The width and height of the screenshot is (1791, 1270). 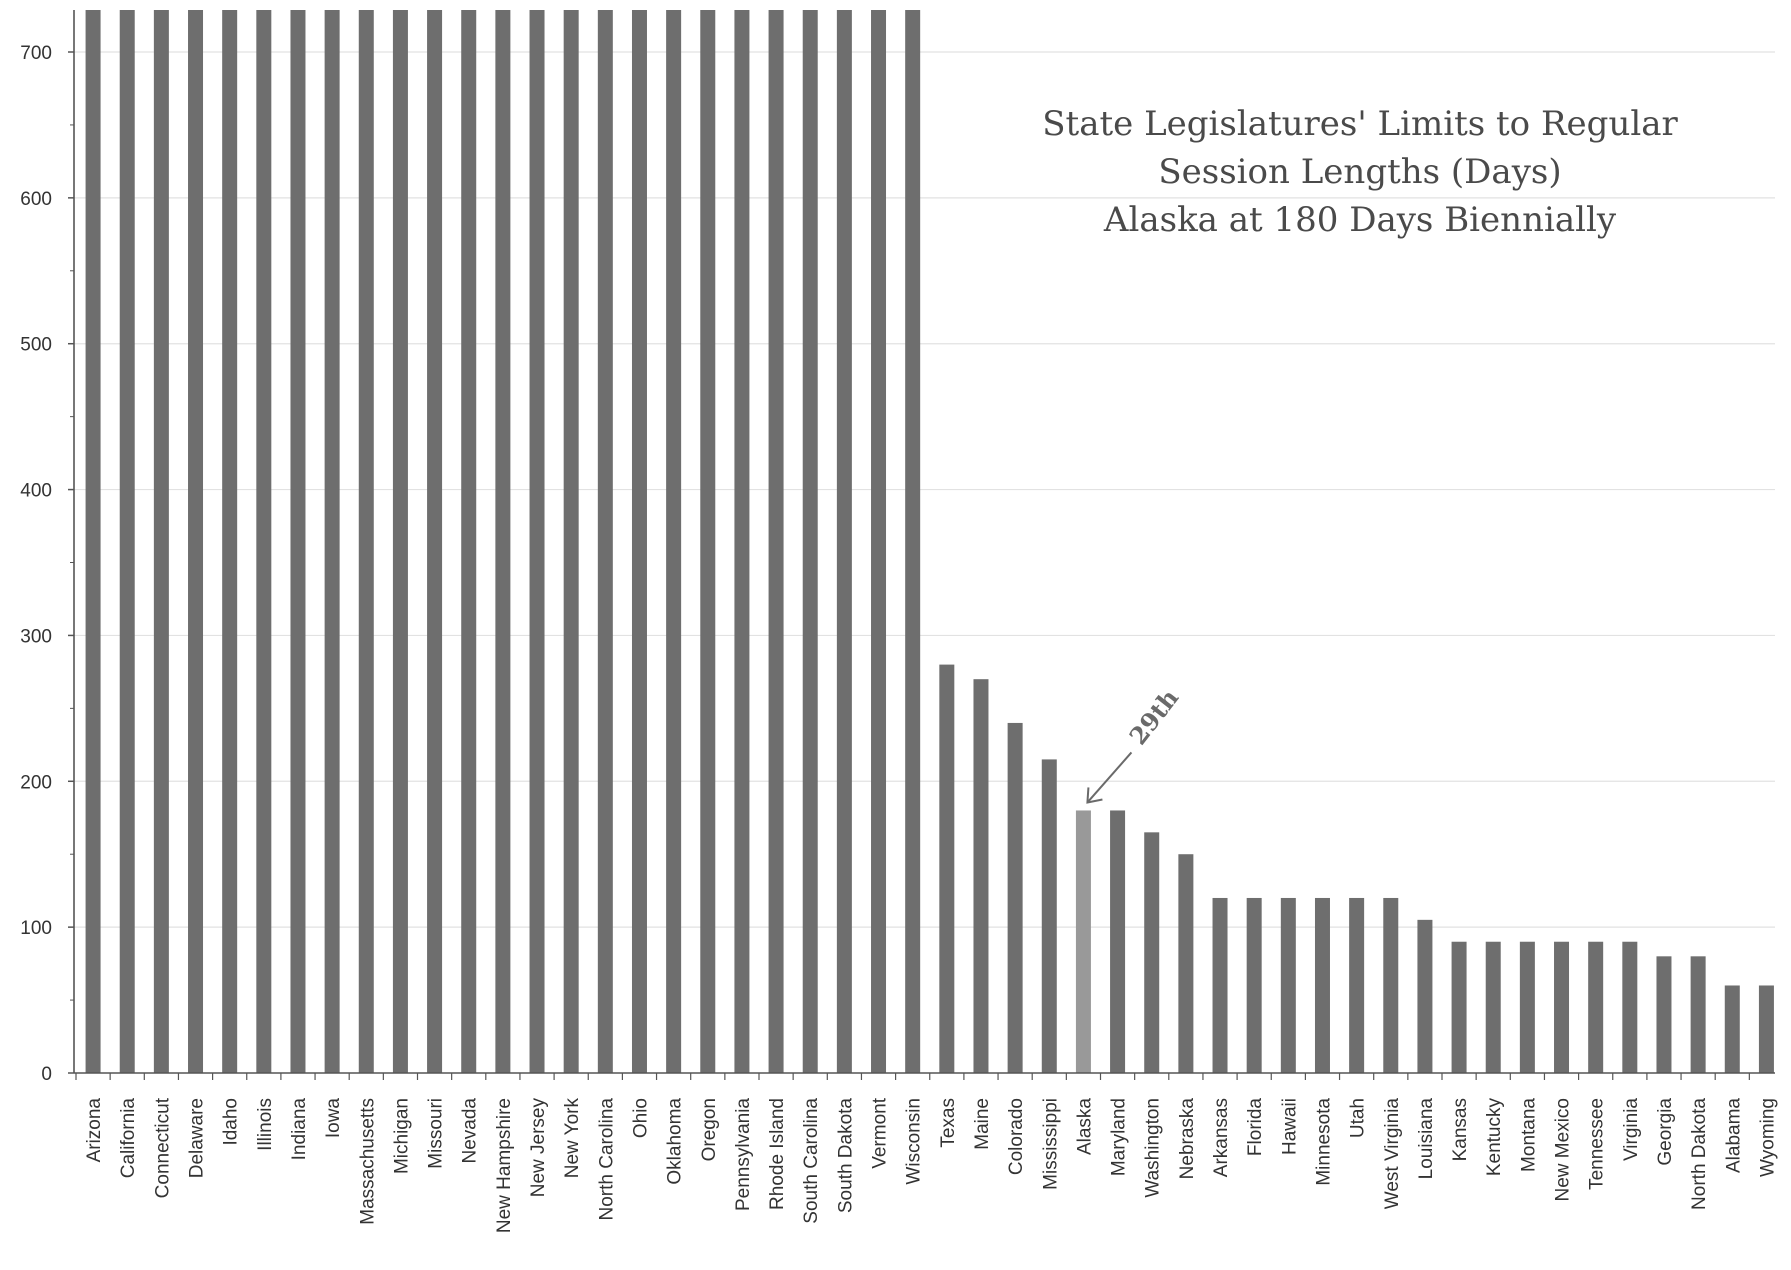 I want to click on y-tick-label: 600, so click(x=36, y=199).